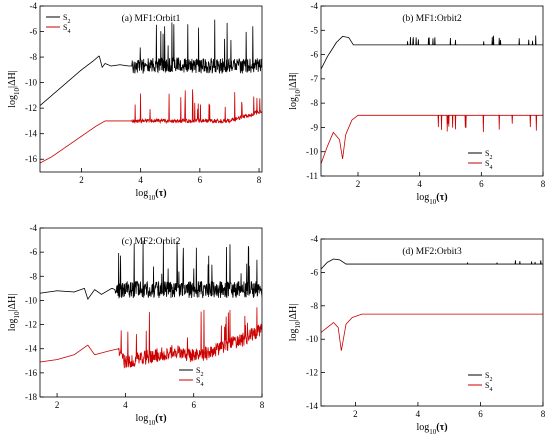 This screenshot has width=550, height=434. Describe the element at coordinates (432, 251) in the screenshot. I see `panel-title: (d) MF2:Orbit3` at that location.